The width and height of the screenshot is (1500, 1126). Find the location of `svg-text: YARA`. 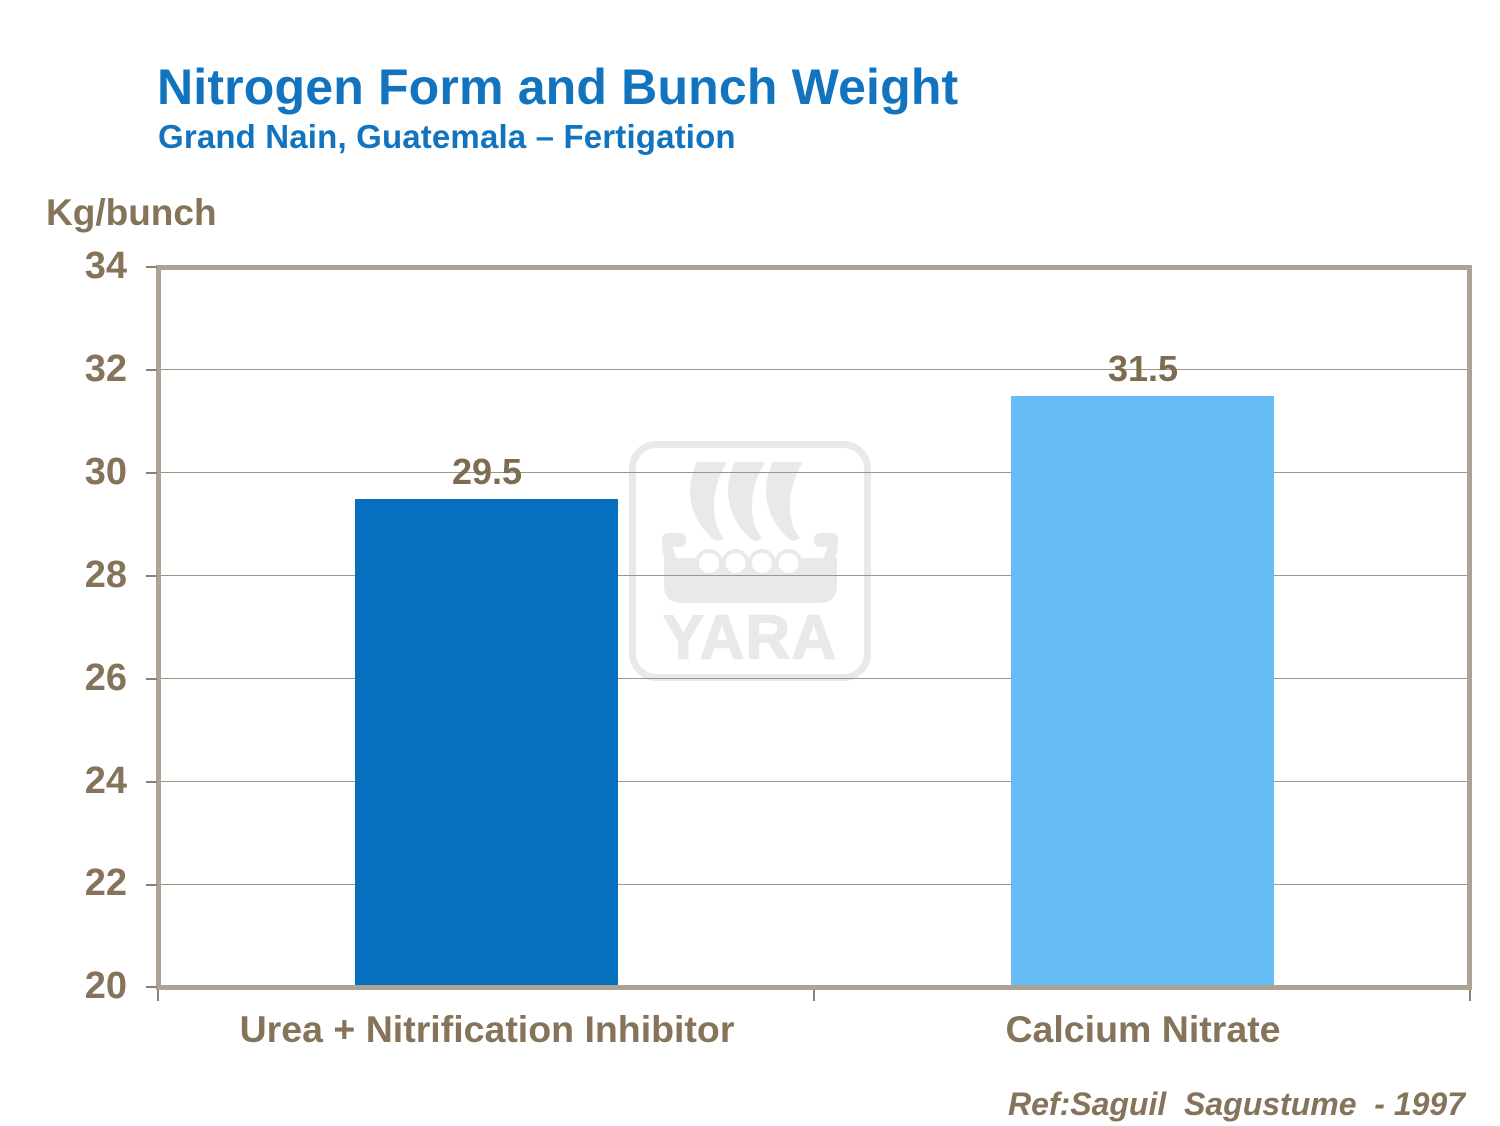

svg-text: YARA is located at coordinates (750, 638).